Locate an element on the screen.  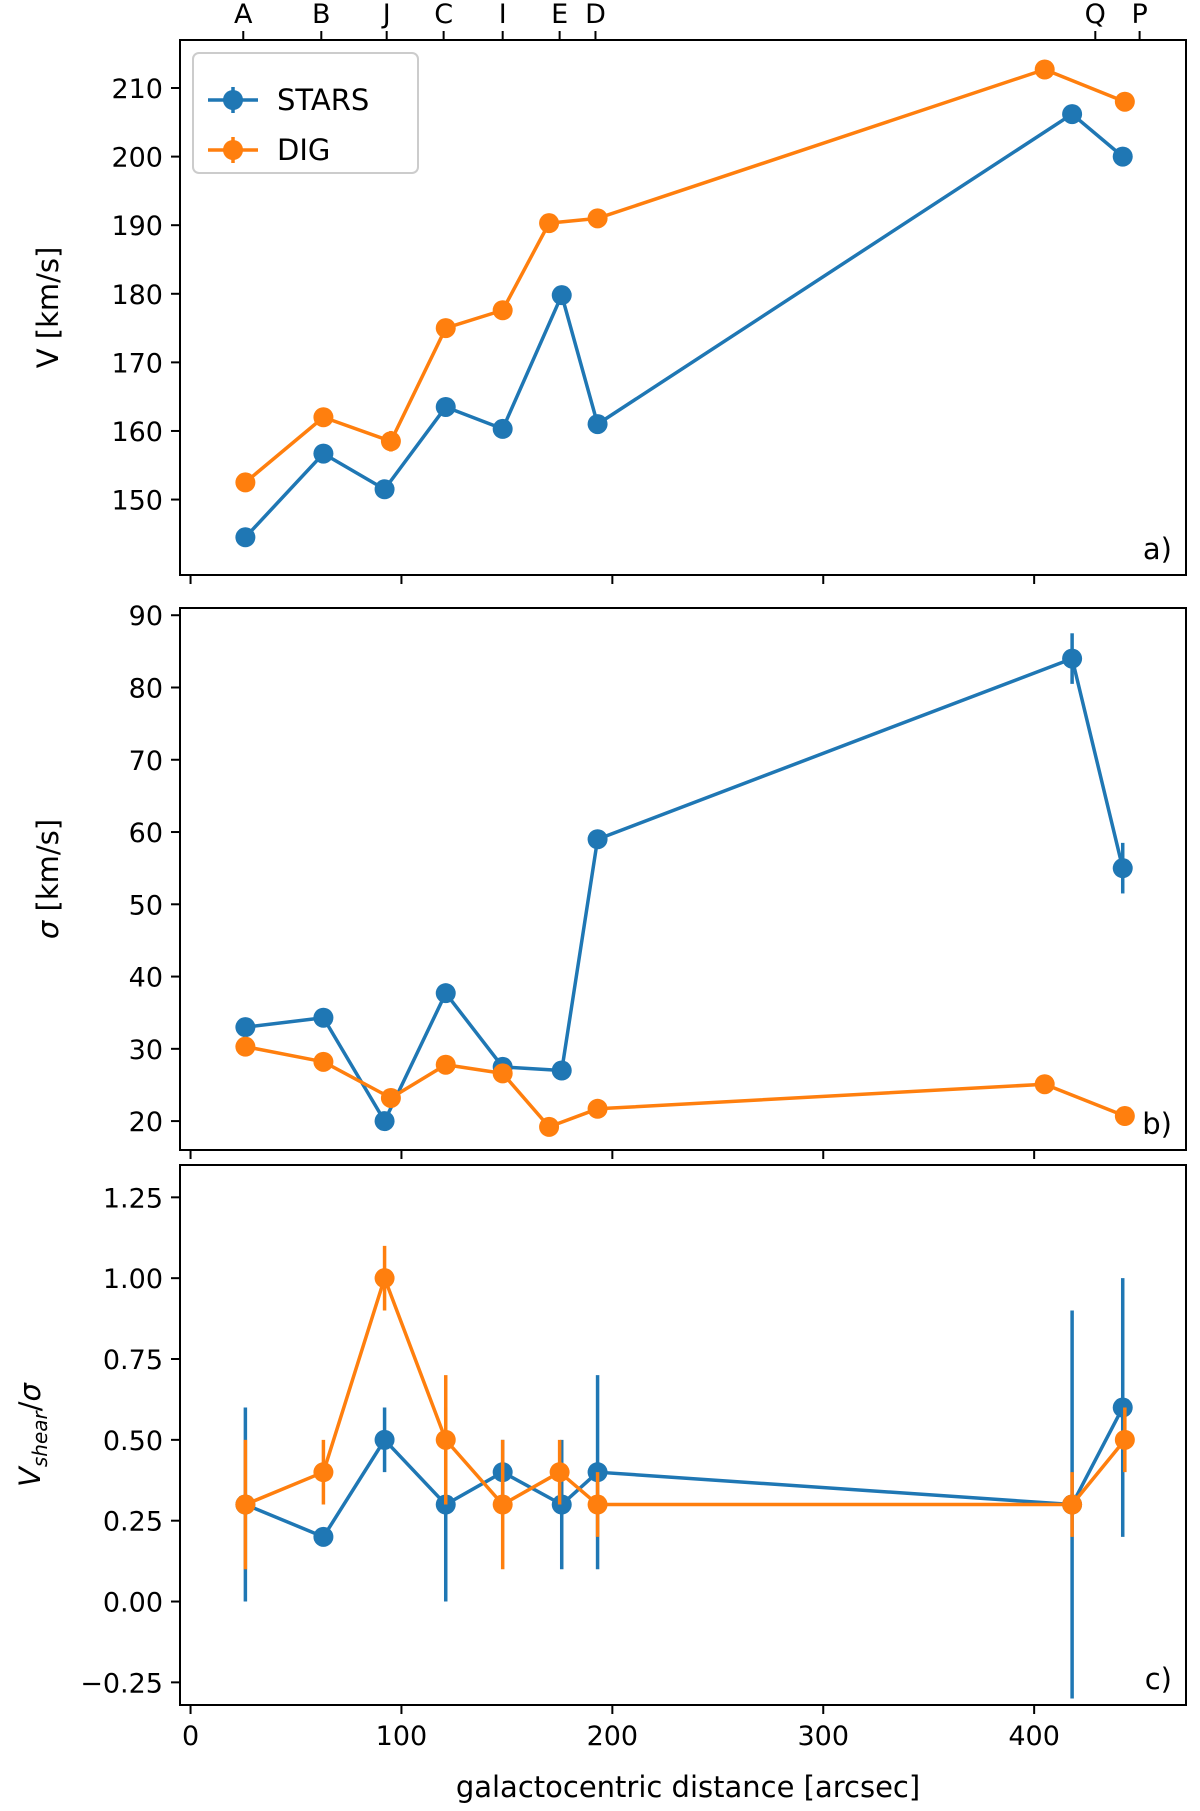
y-axis-label: Vshear/σ is located at coordinates (32, 1434).